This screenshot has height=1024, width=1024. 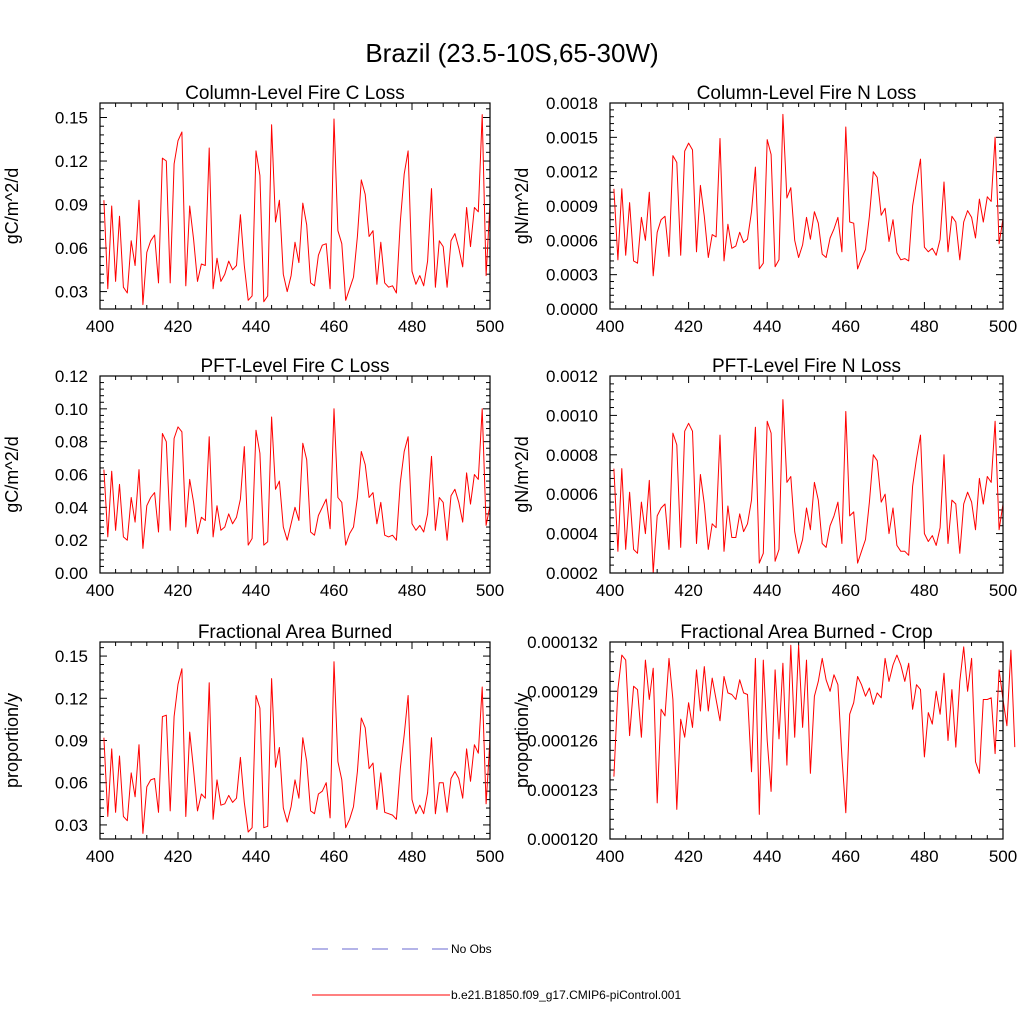 I want to click on legend-model-label: b.e21.B1850.f09_g17.CMIP6-piControl.001, so click(x=566, y=995).